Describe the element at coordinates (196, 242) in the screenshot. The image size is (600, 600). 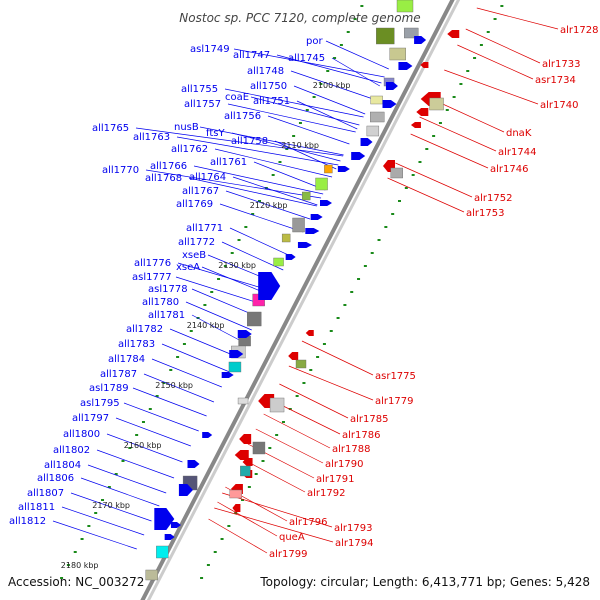
I see `left-gene-label: all1772` at that location.